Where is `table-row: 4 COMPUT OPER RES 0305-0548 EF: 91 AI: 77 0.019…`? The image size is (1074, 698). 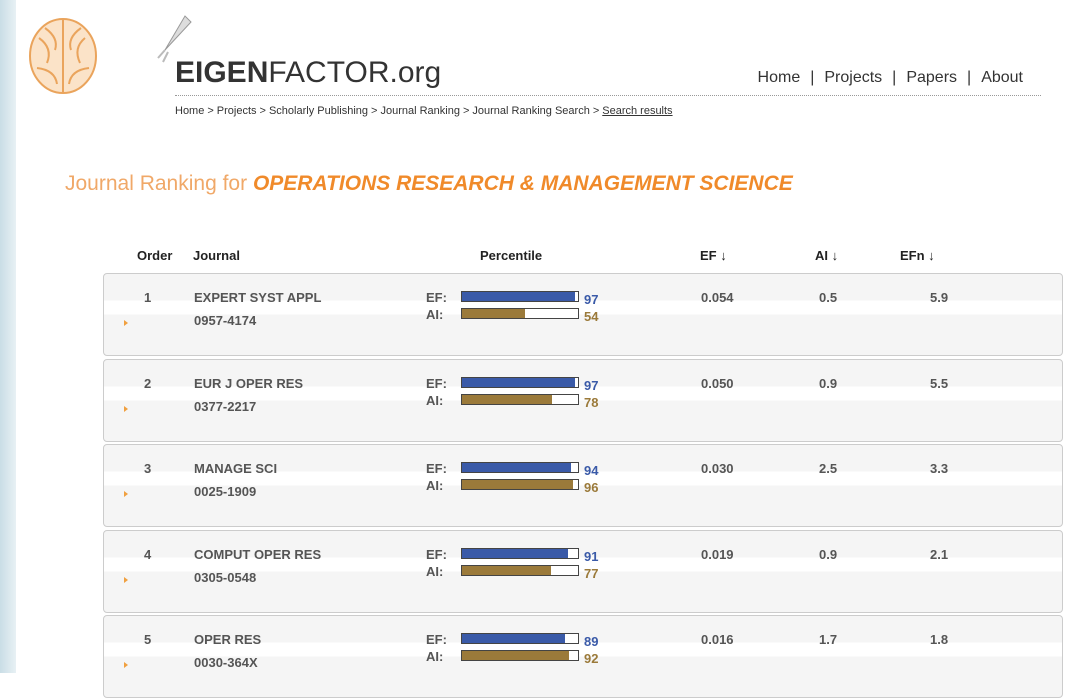 table-row: 4 COMPUT OPER RES 0305-0548 EF: 91 AI: 77 0.019… is located at coordinates (583, 571).